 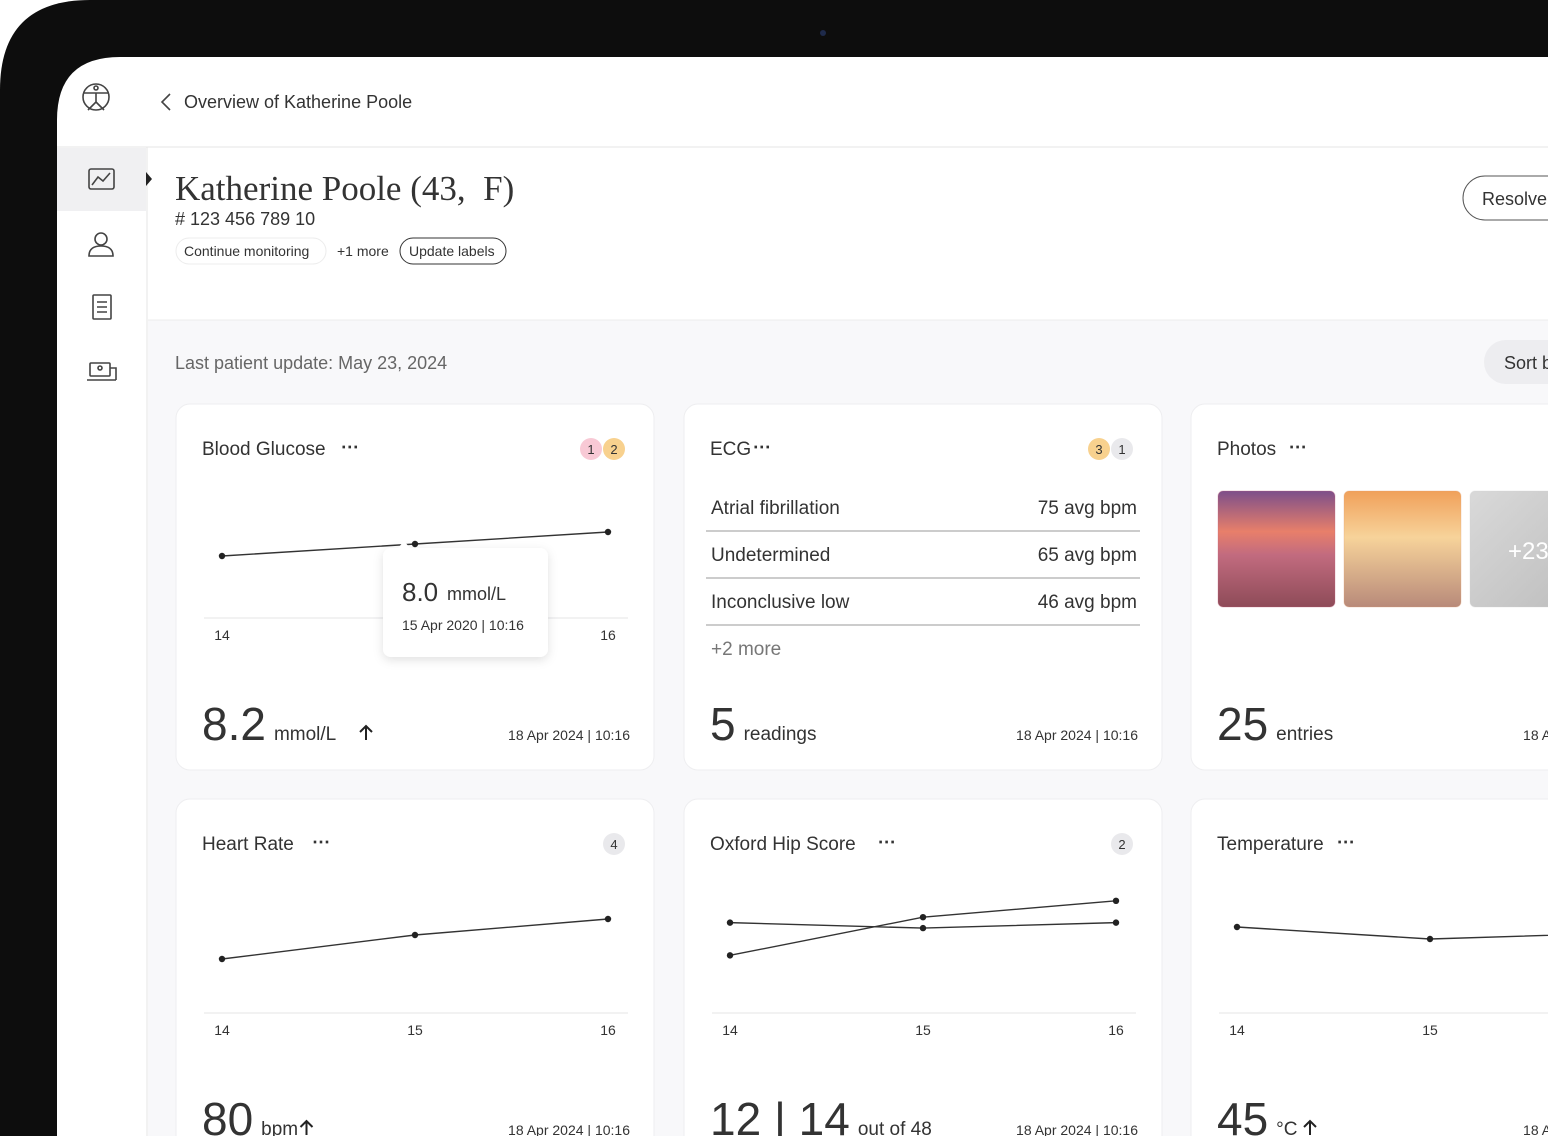 I want to click on update-labels-text: Update labels, so click(x=452, y=251).